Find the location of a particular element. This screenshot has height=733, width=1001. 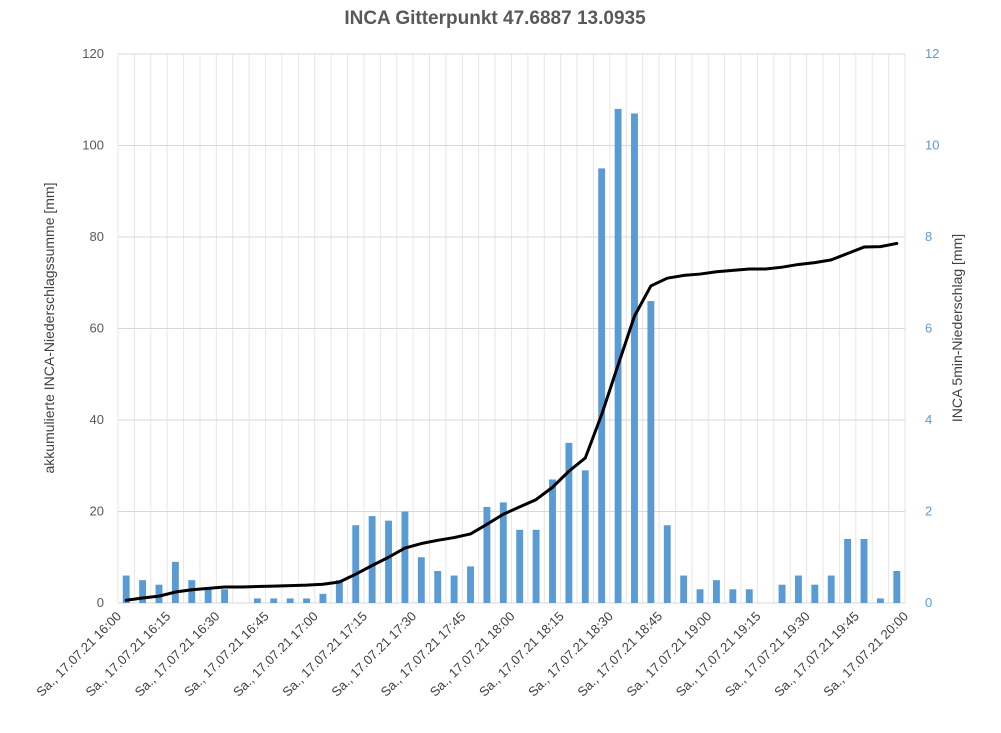

right-tick-label: 2 is located at coordinates (928, 511).